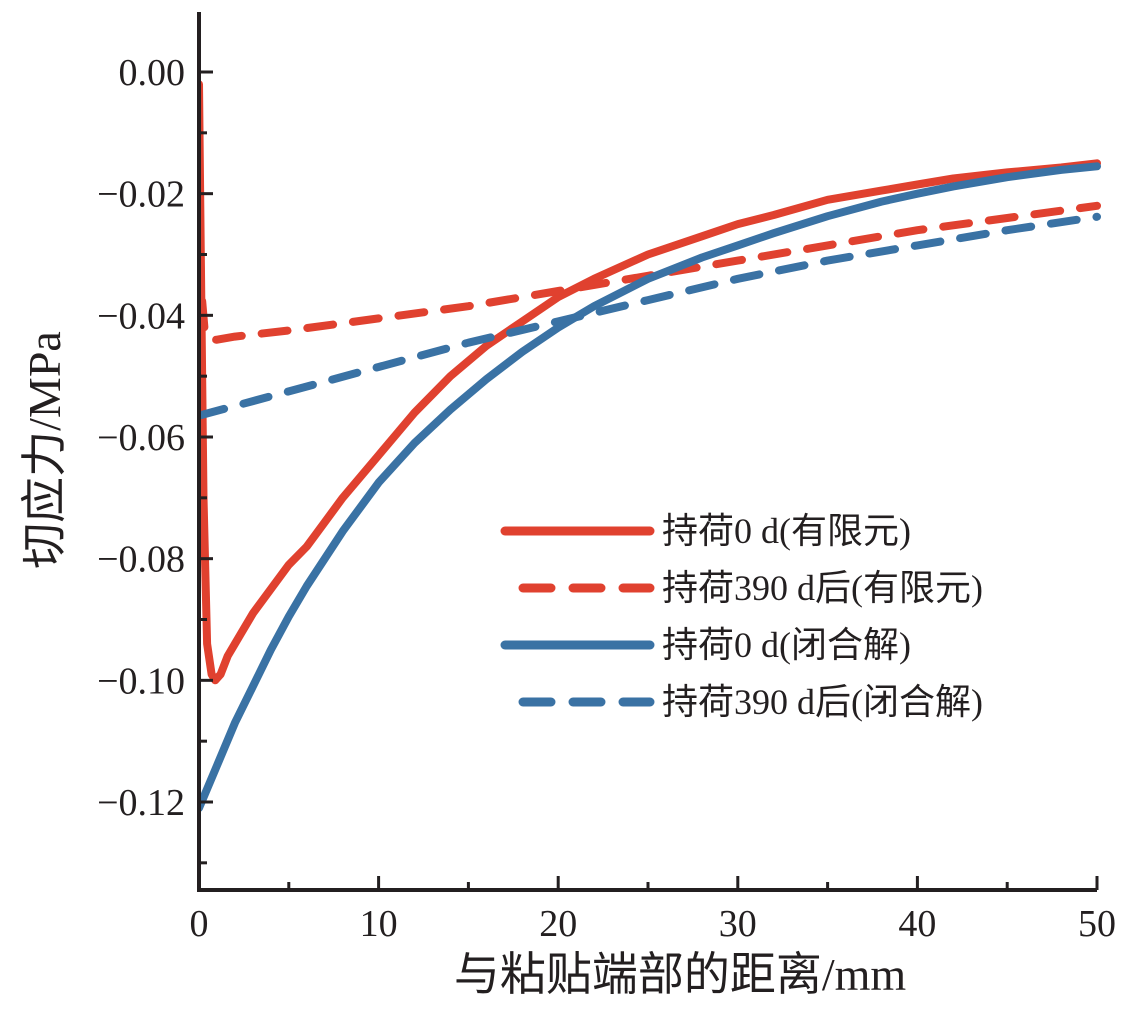  I want to click on x-tick-label: 10, so click(379, 924).